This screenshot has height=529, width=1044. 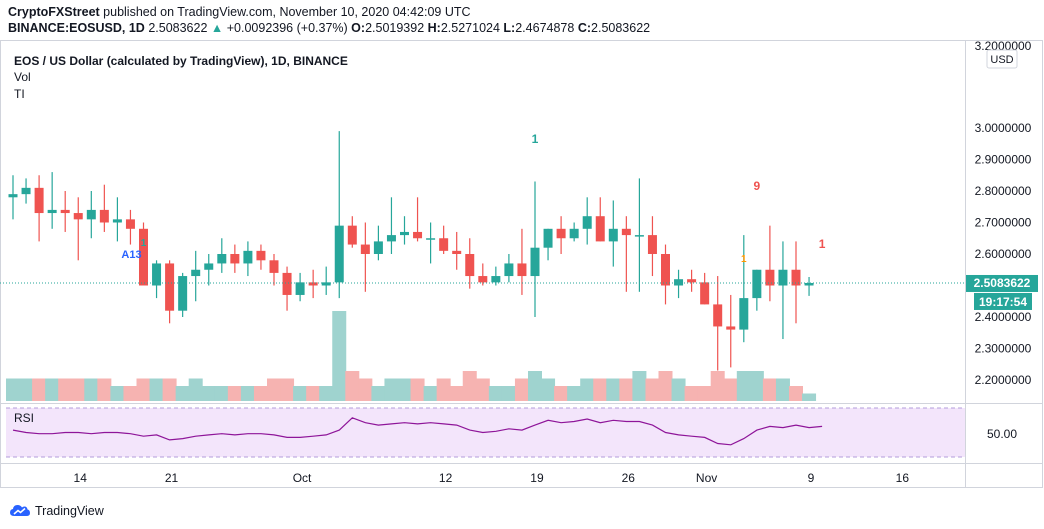 I want to click on marker-ti-bar: 1, so click(x=144, y=243).